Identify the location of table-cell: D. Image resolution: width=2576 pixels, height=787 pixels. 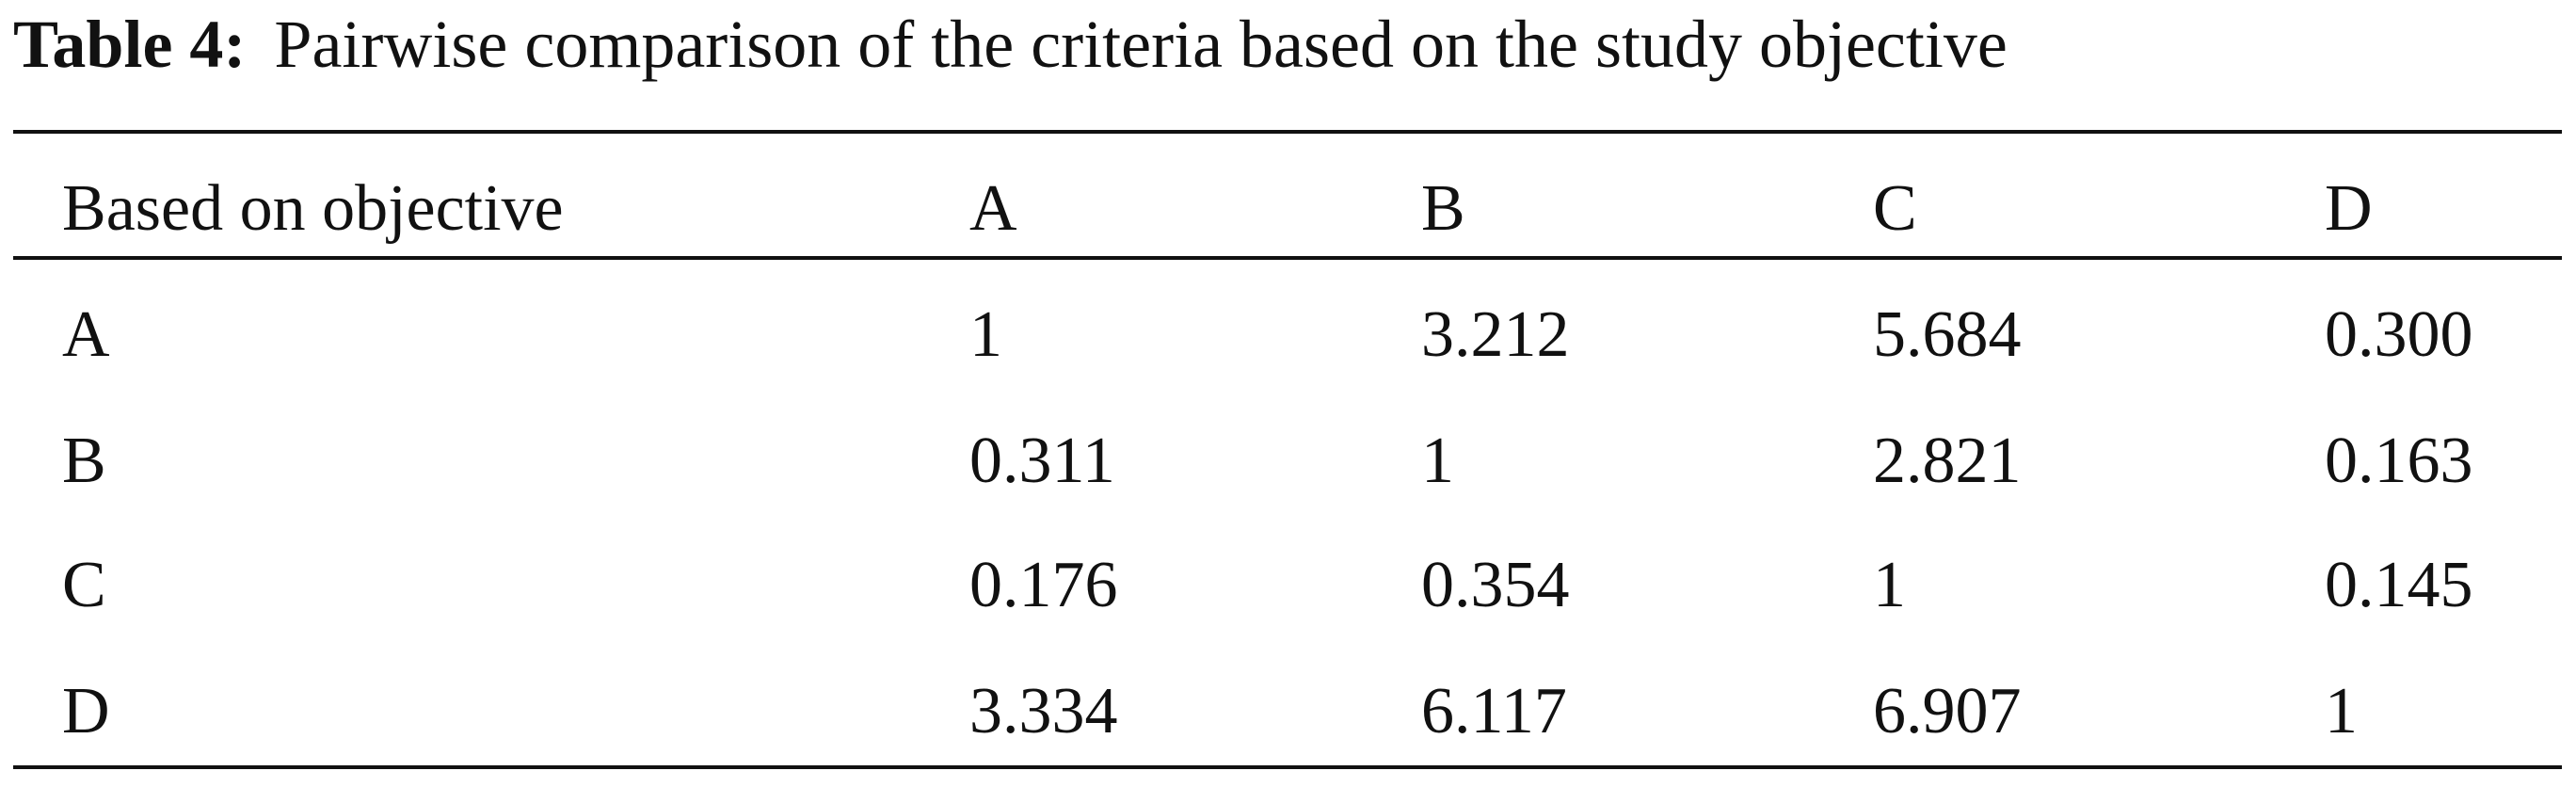
(86, 711).